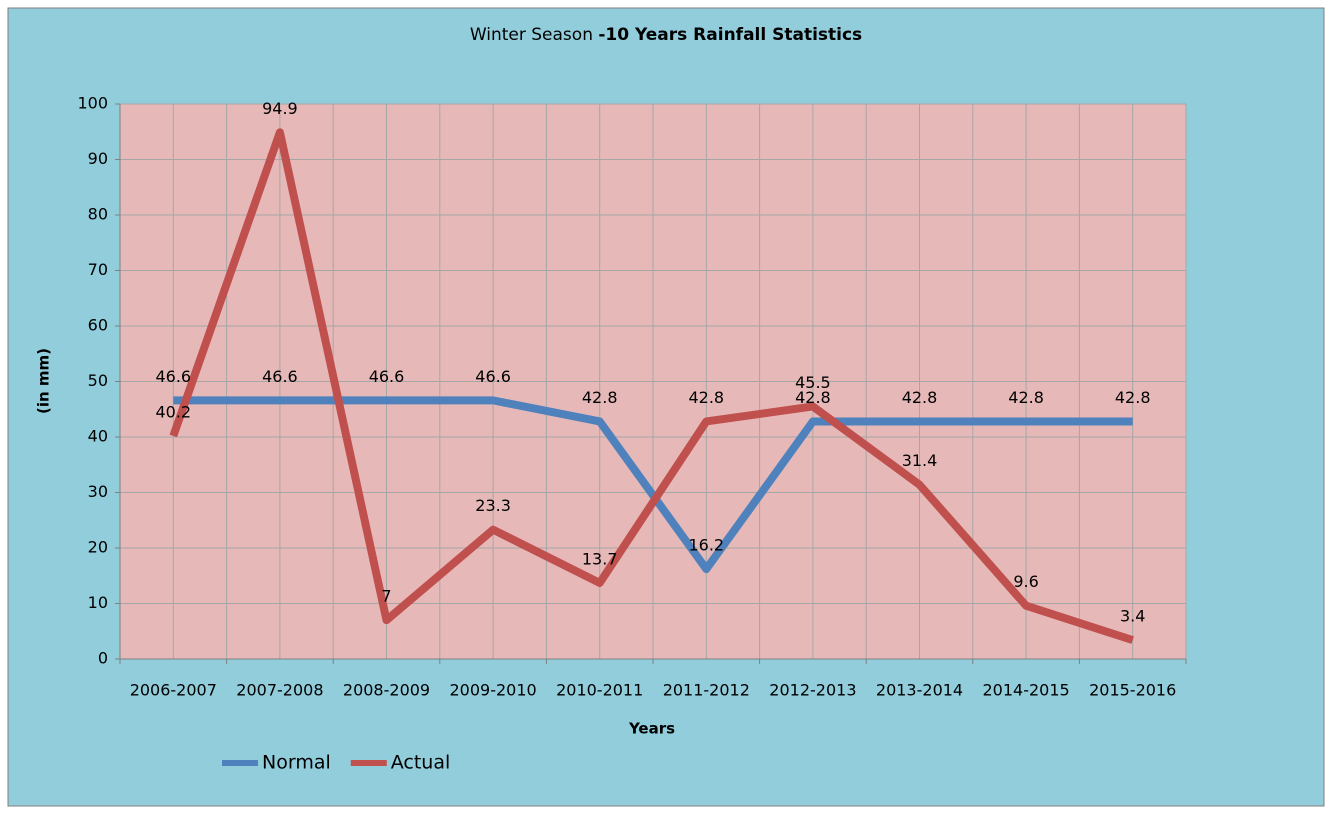 The width and height of the screenshot is (1332, 814). Describe the element at coordinates (98, 325) in the screenshot. I see `y-tick-label: 60` at that location.